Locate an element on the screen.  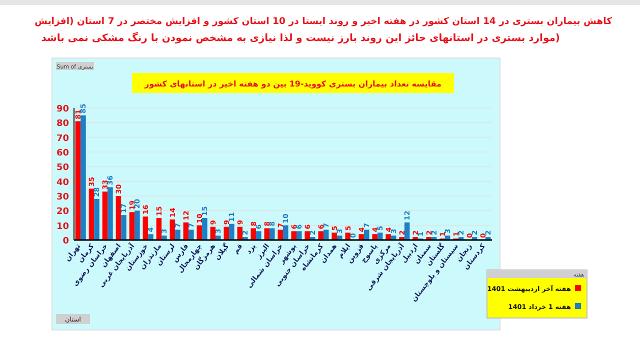
y-tick-label: 90 is located at coordinates (62, 109).